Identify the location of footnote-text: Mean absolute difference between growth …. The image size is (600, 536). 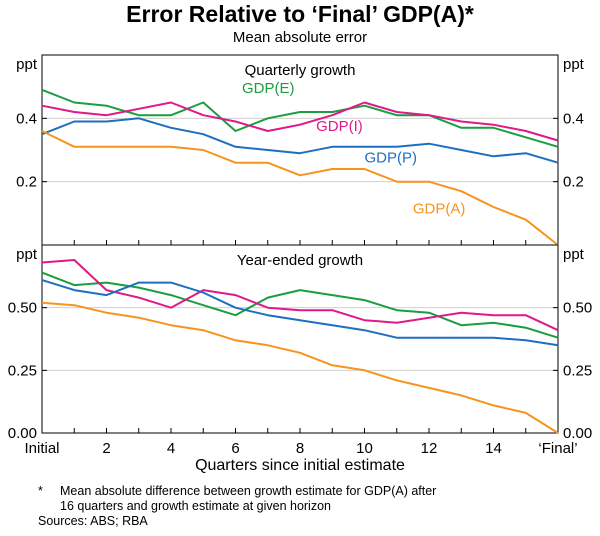
(248, 499).